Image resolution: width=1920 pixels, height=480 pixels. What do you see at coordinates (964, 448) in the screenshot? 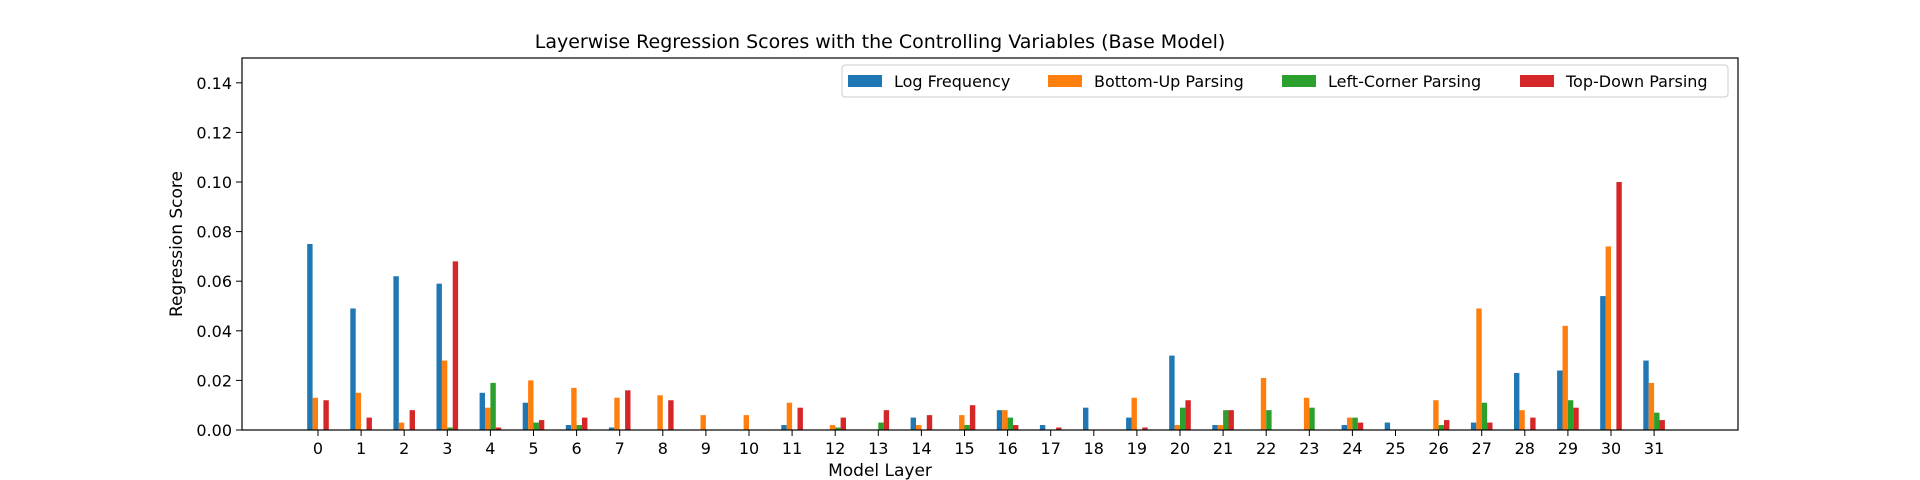
I see `x-tick-label: 15` at bounding box center [964, 448].